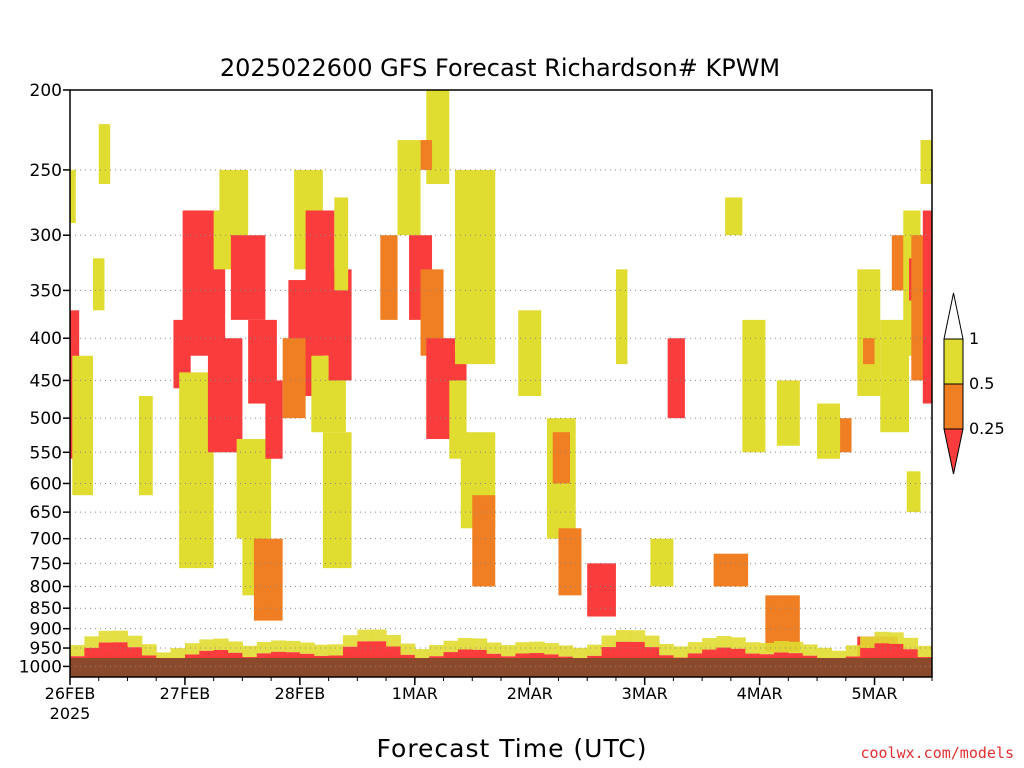 Image resolution: width=1024 pixels, height=768 pixels. I want to click on x-tick-label: 1MAR, so click(415, 693).